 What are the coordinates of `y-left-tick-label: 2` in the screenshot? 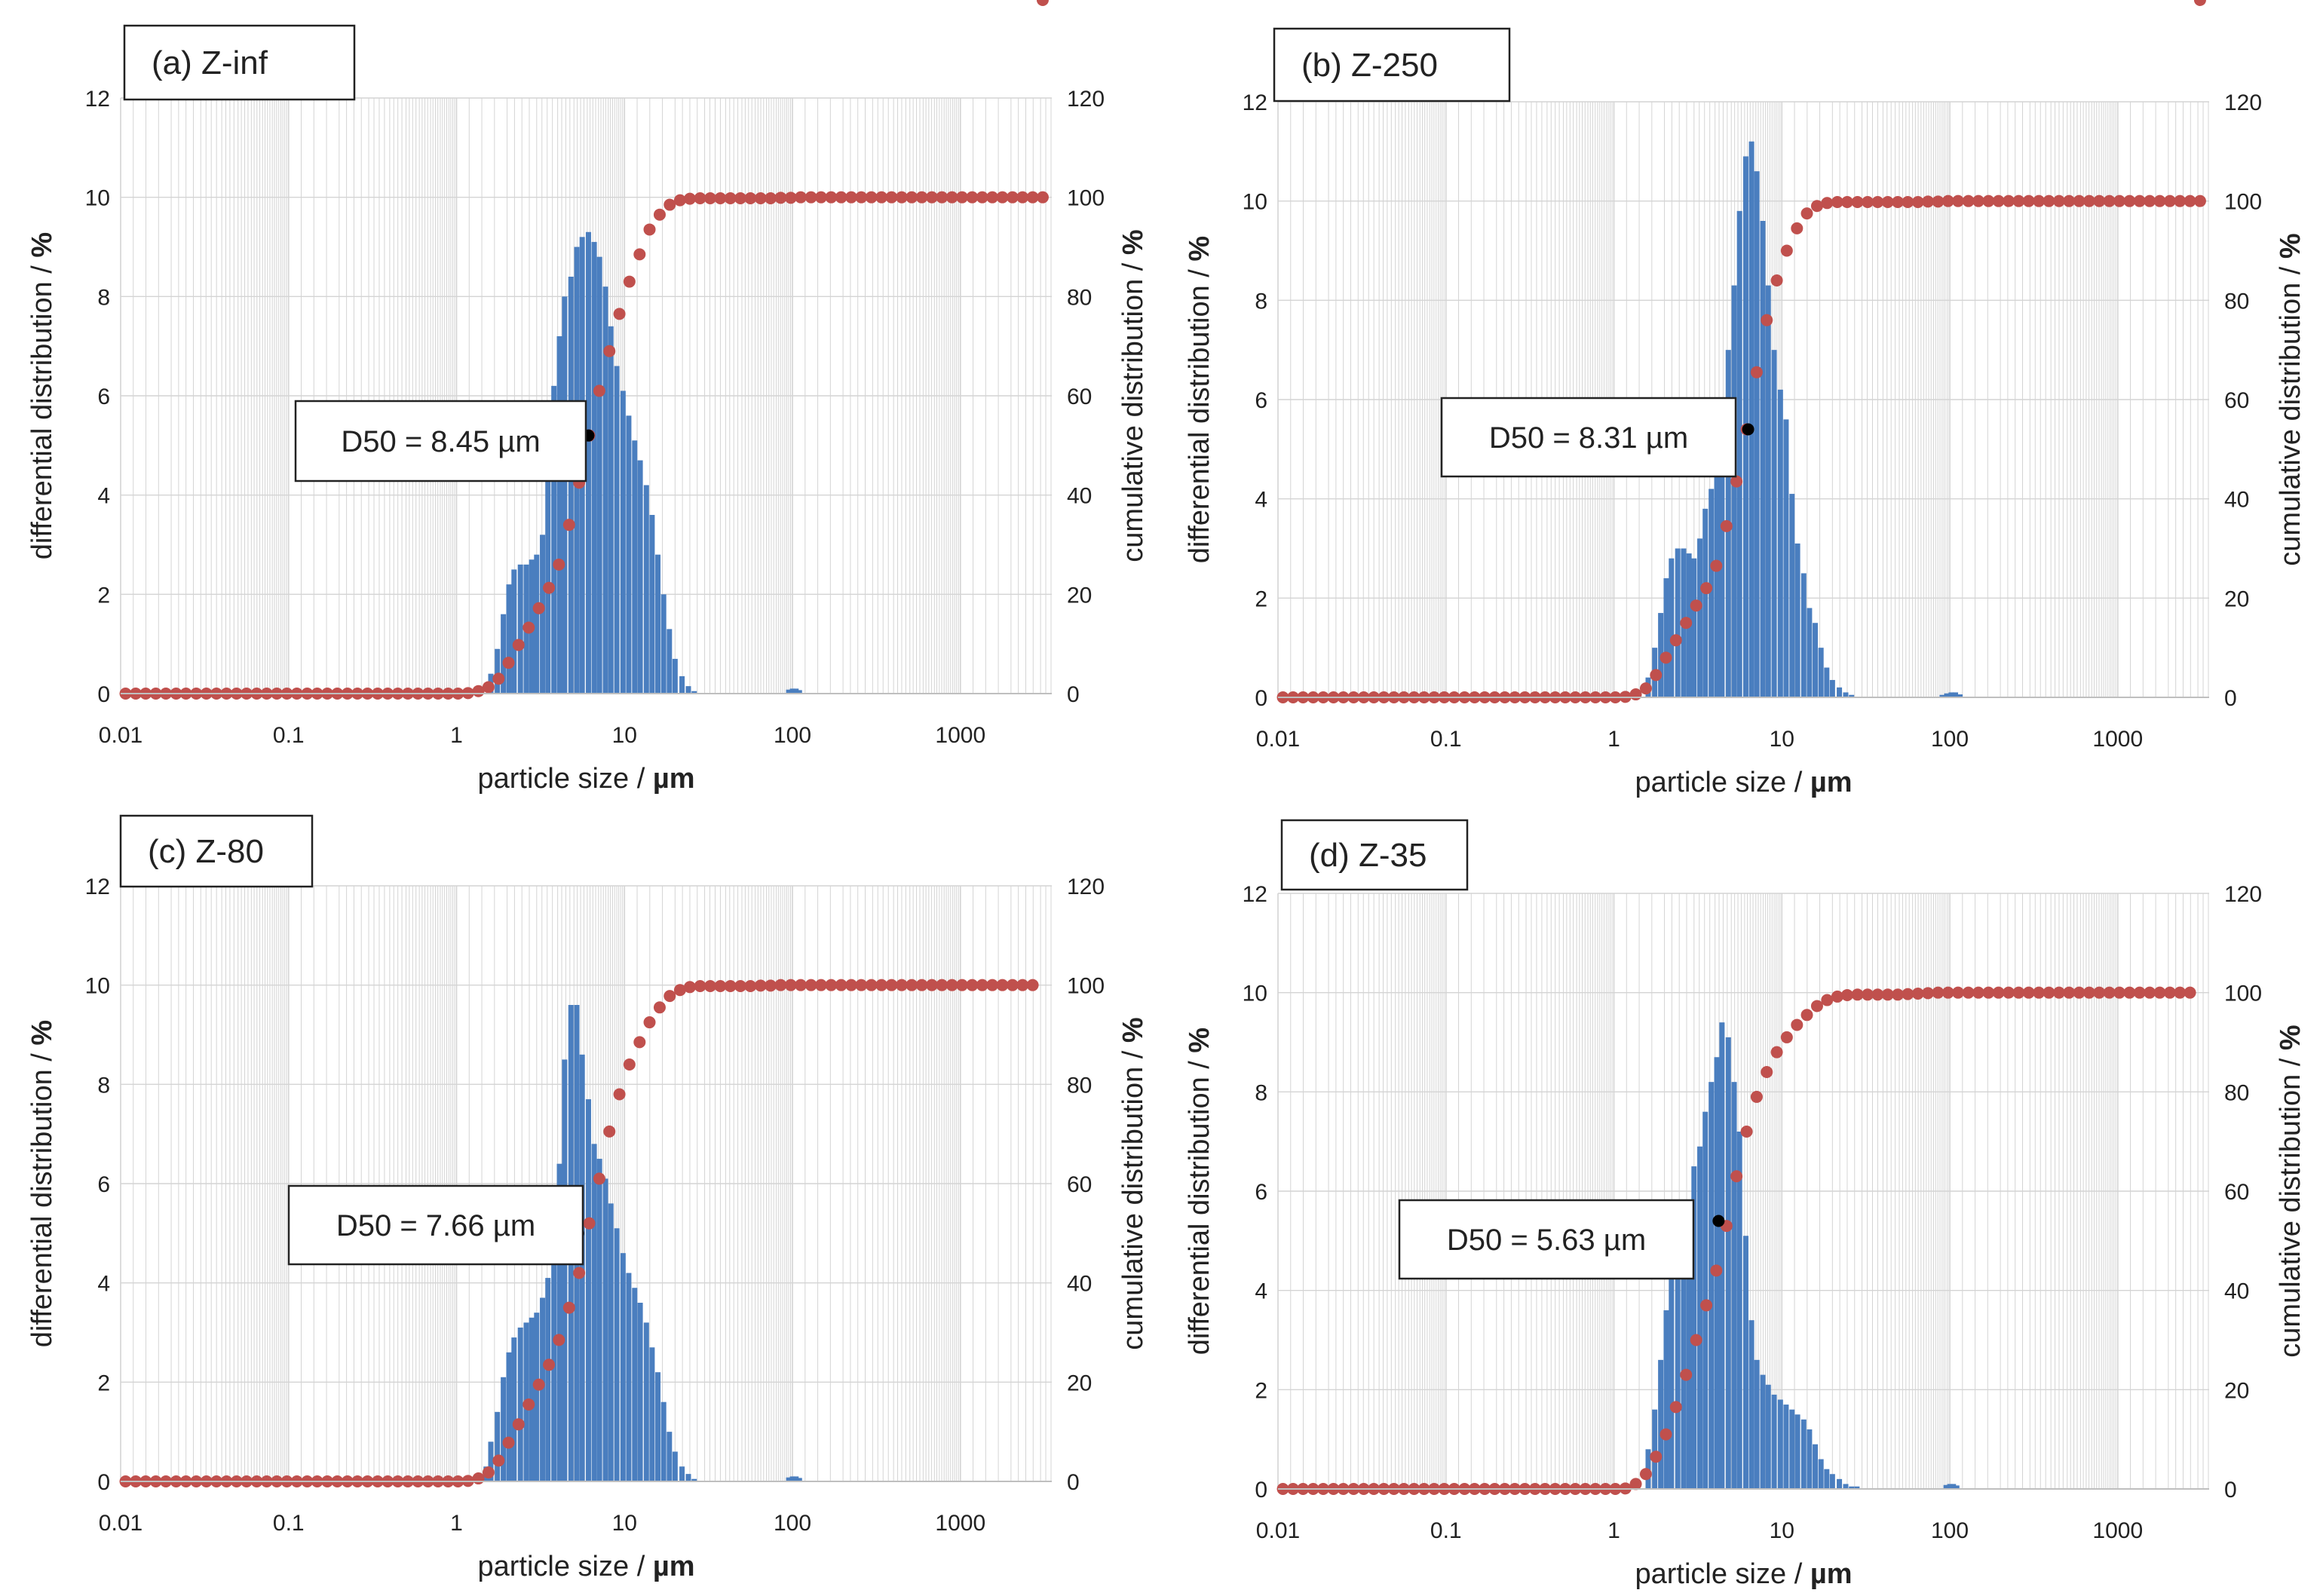 It's located at (1261, 1390).